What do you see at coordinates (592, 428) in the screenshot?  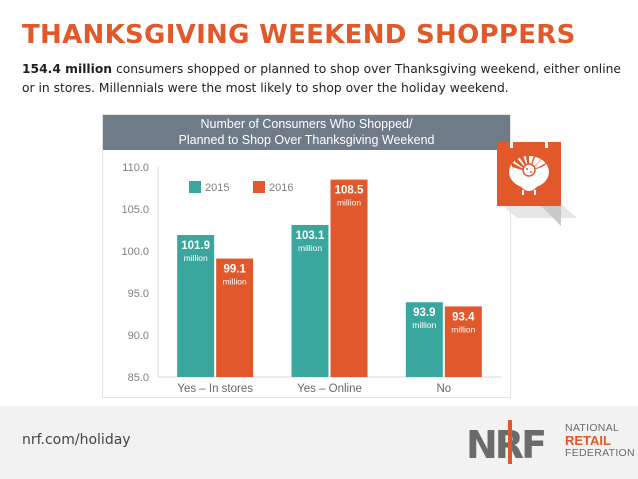 I see `logo-word-national: NATIONAL` at bounding box center [592, 428].